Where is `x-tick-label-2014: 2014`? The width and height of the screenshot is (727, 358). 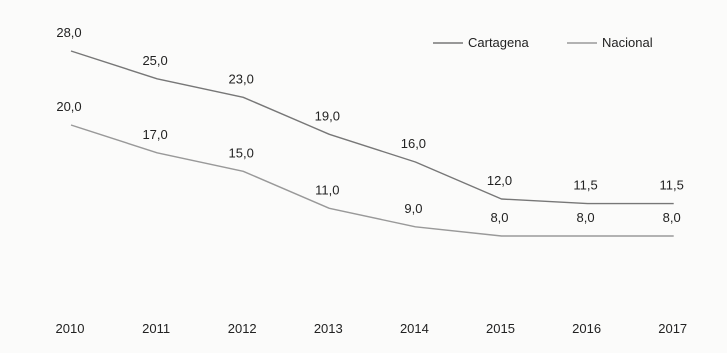 x-tick-label-2014: 2014 is located at coordinates (414, 328).